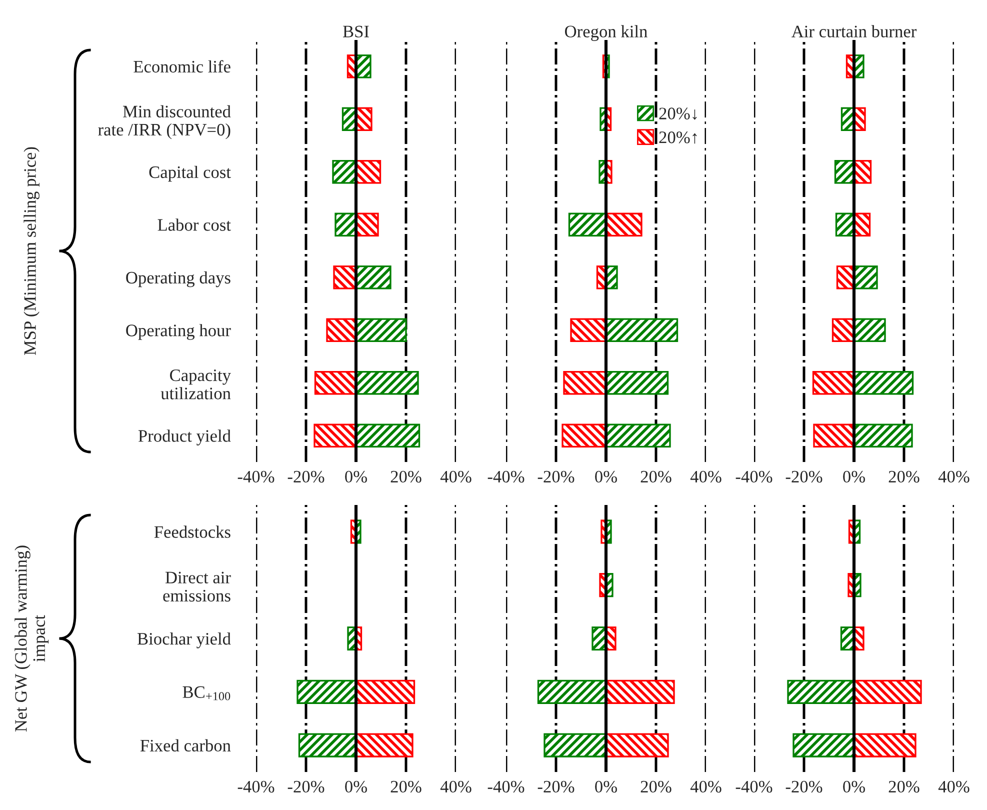 Image resolution: width=987 pixels, height=810 pixels. I want to click on legend-label: 20%↑, so click(678, 138).